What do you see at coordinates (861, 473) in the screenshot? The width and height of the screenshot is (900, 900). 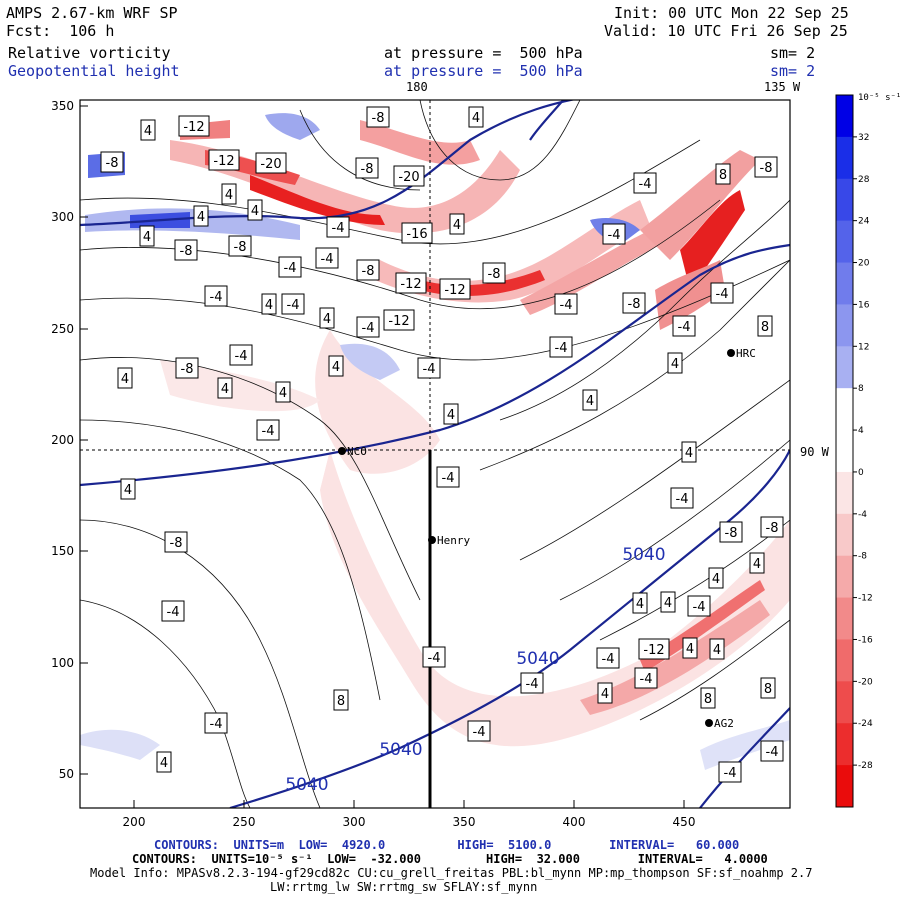 I see `colorbar-tick-label: 0` at bounding box center [861, 473].